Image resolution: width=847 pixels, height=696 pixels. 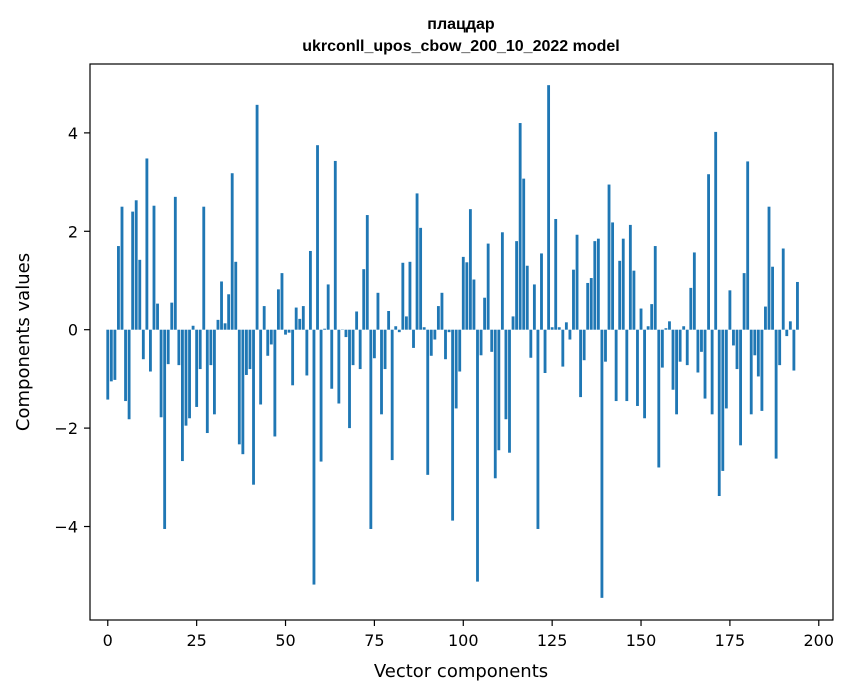 I want to click on x-axis-ticks: 0 25 50 75 100 125 150 175 200, so click(x=468, y=635).